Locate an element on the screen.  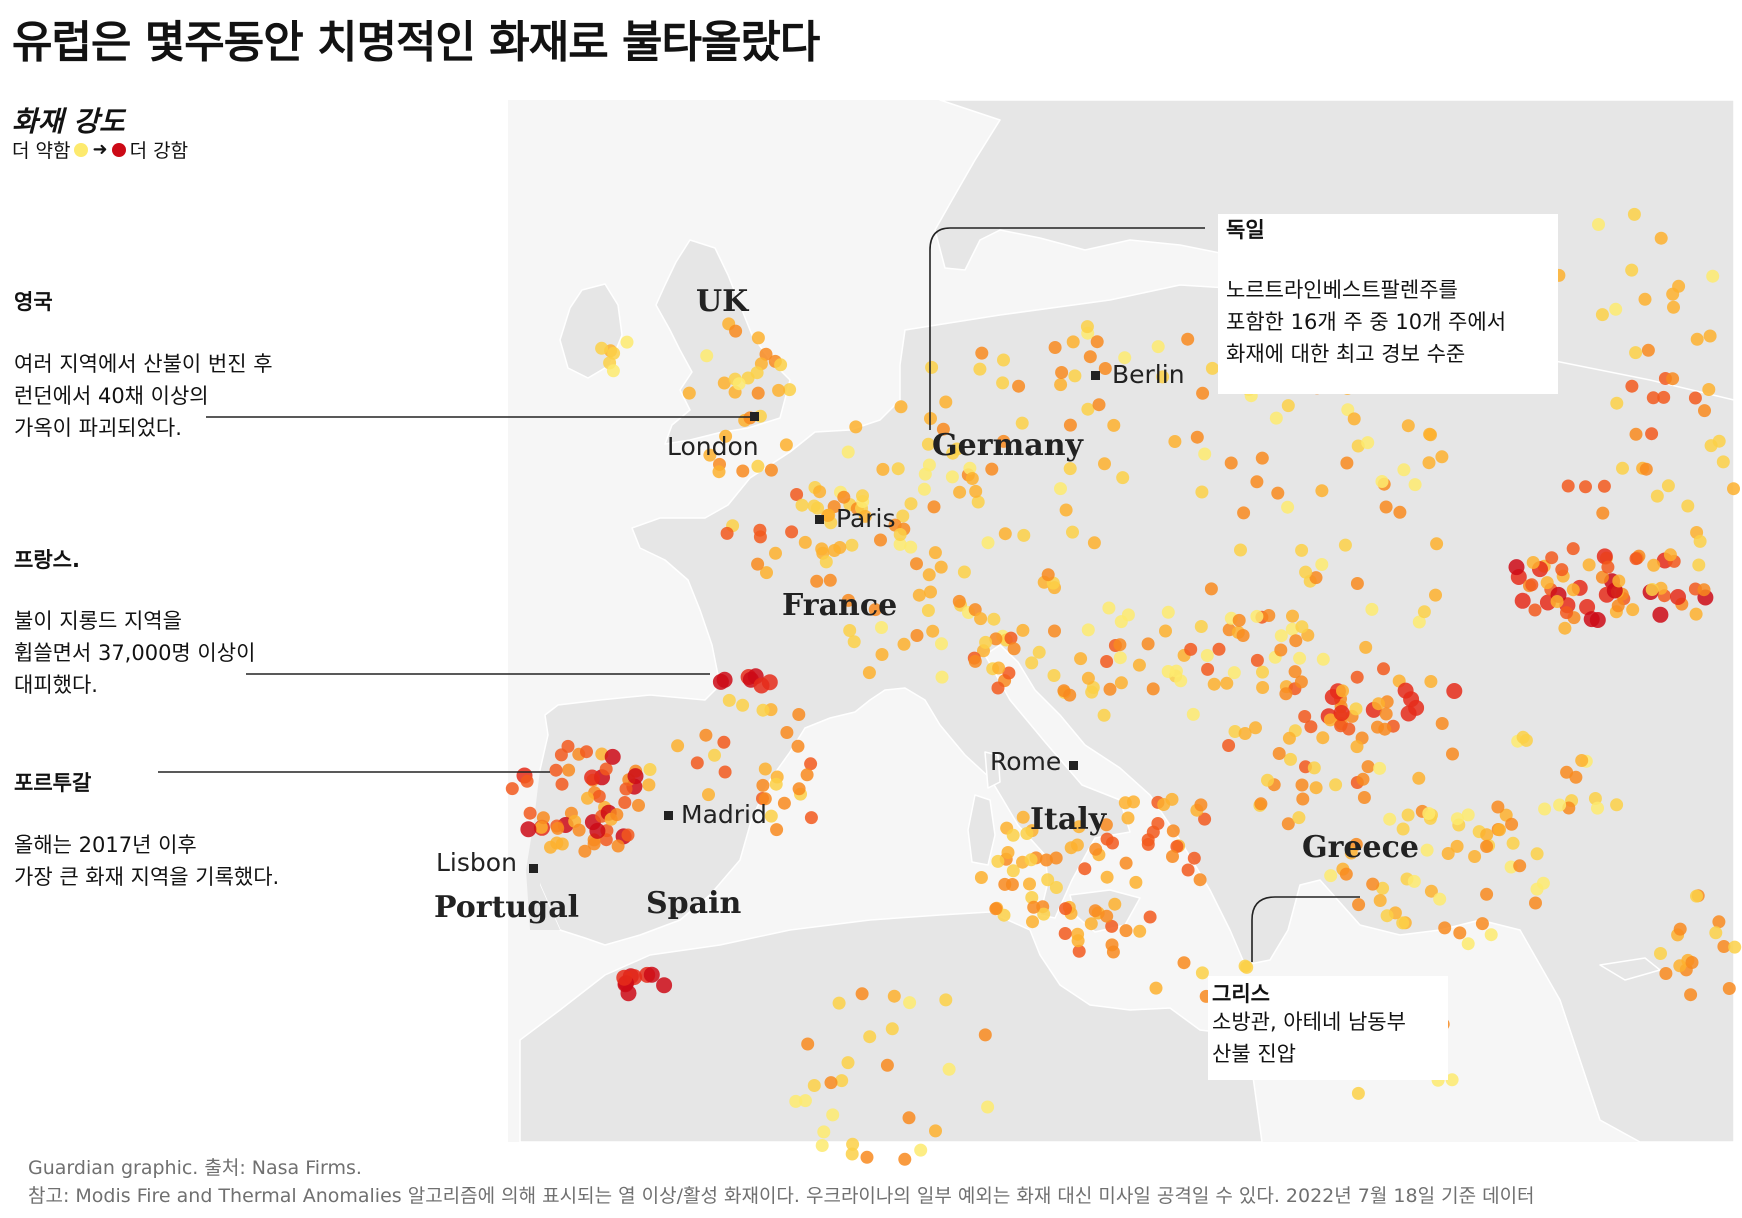
corsica-land is located at coordinates (992, 770).